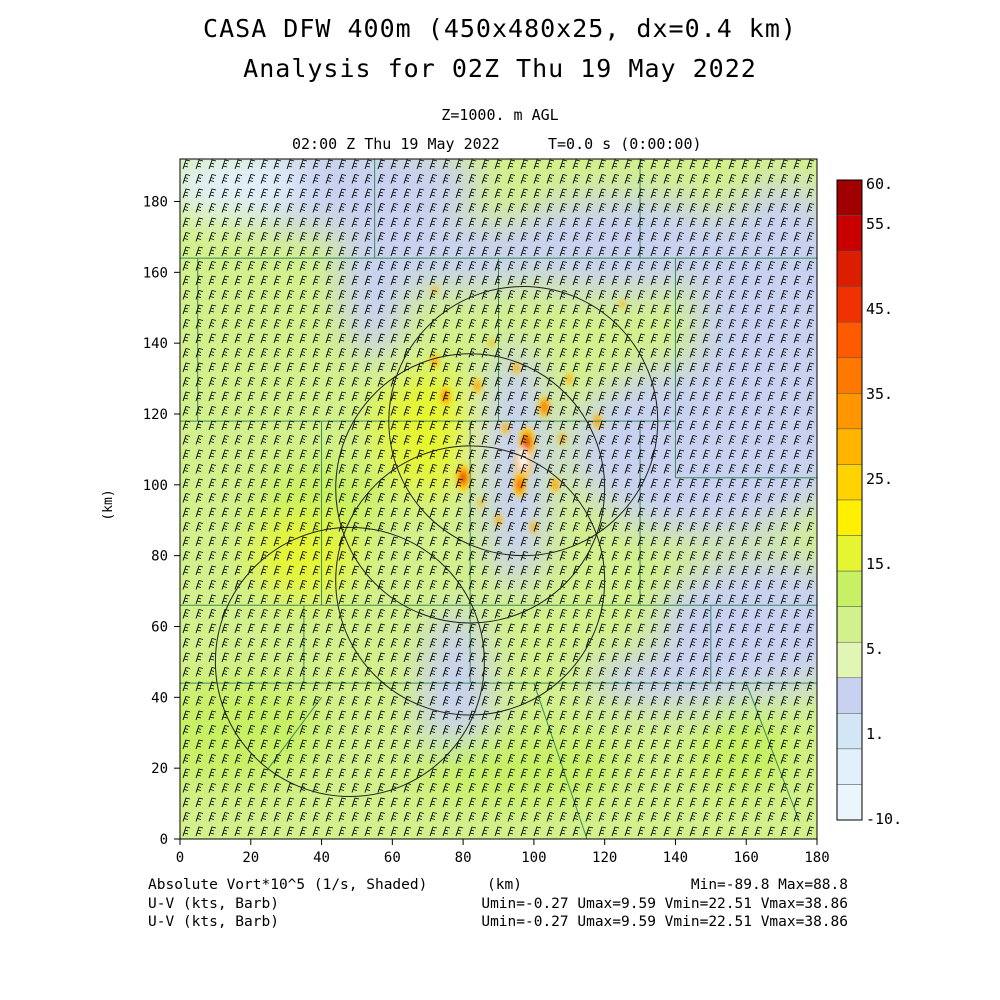 This screenshot has height=1000, width=1000. What do you see at coordinates (213, 922) in the screenshot?
I see `wind-barb-label-2: U-V (kts, Barb)` at bounding box center [213, 922].